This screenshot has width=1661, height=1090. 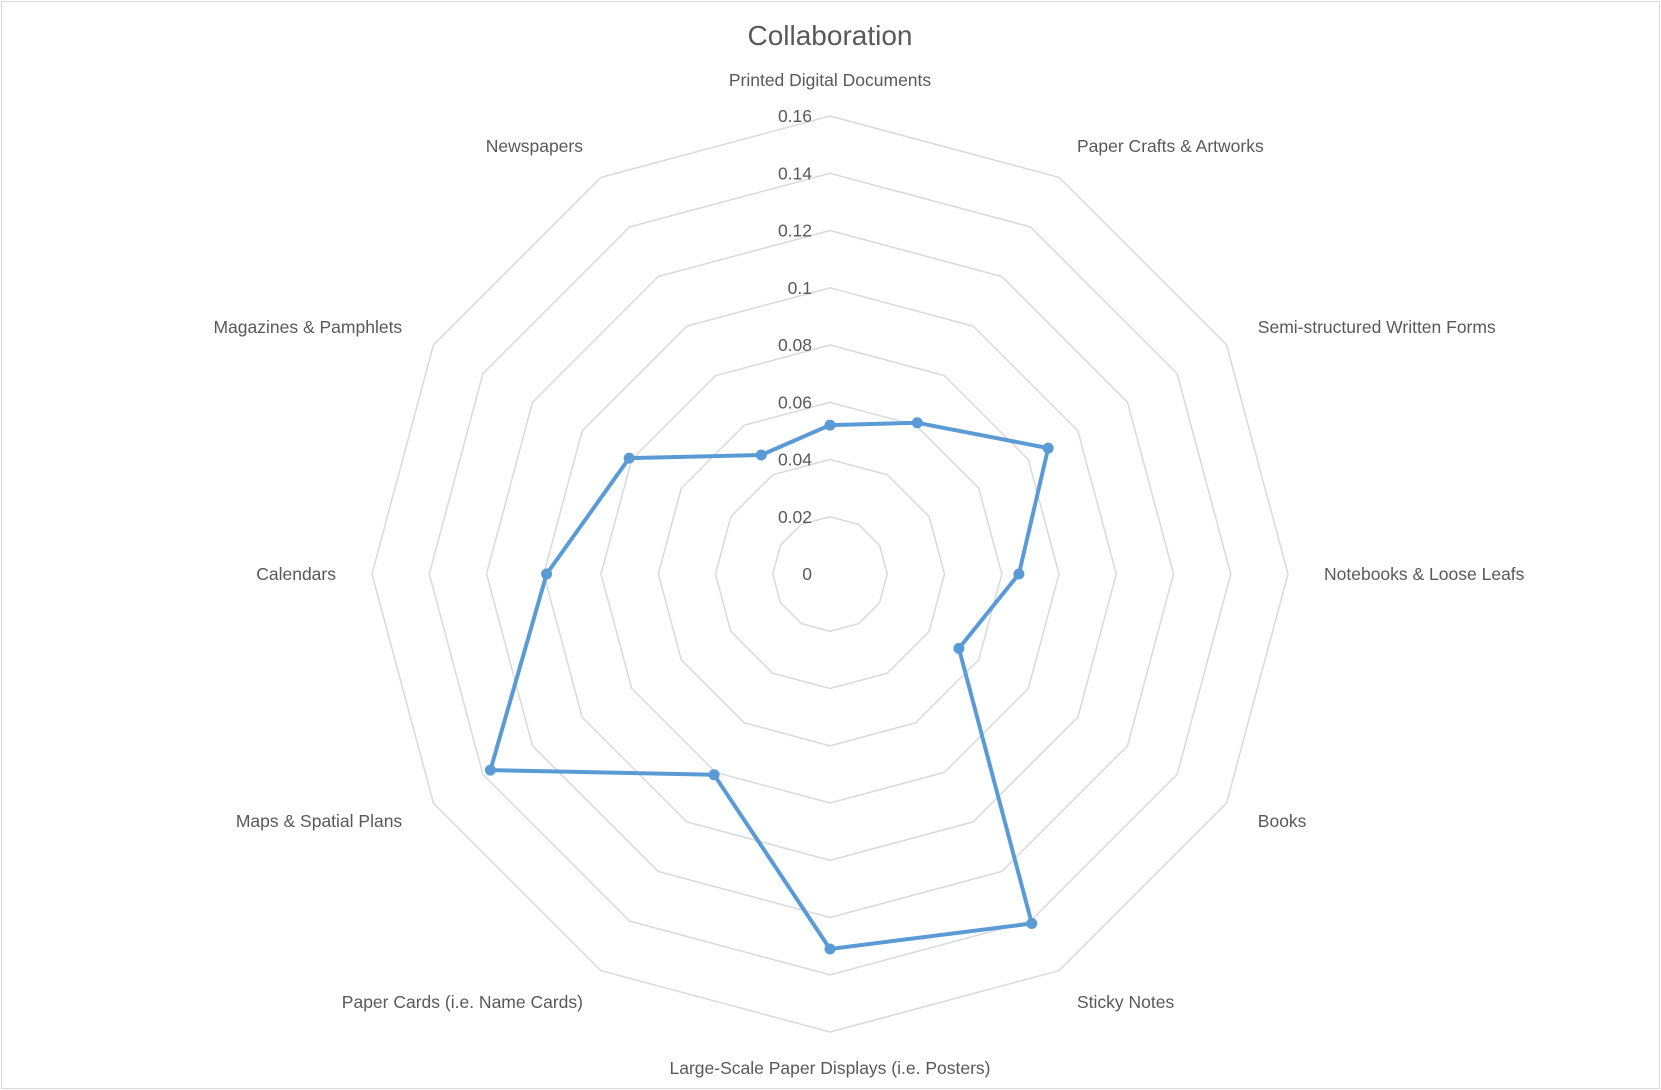 What do you see at coordinates (807, 574) in the screenshot?
I see `radial-tick-label: 0` at bounding box center [807, 574].